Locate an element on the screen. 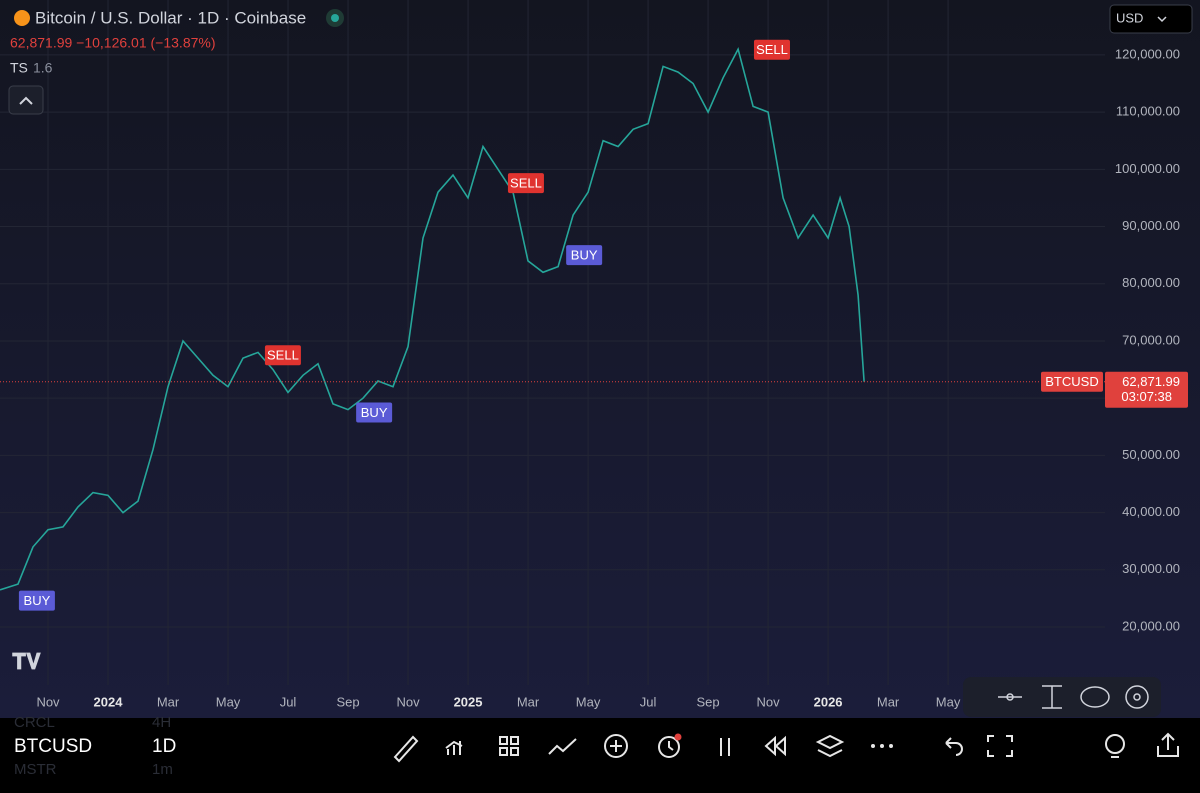  currency: USD is located at coordinates (1129, 17).